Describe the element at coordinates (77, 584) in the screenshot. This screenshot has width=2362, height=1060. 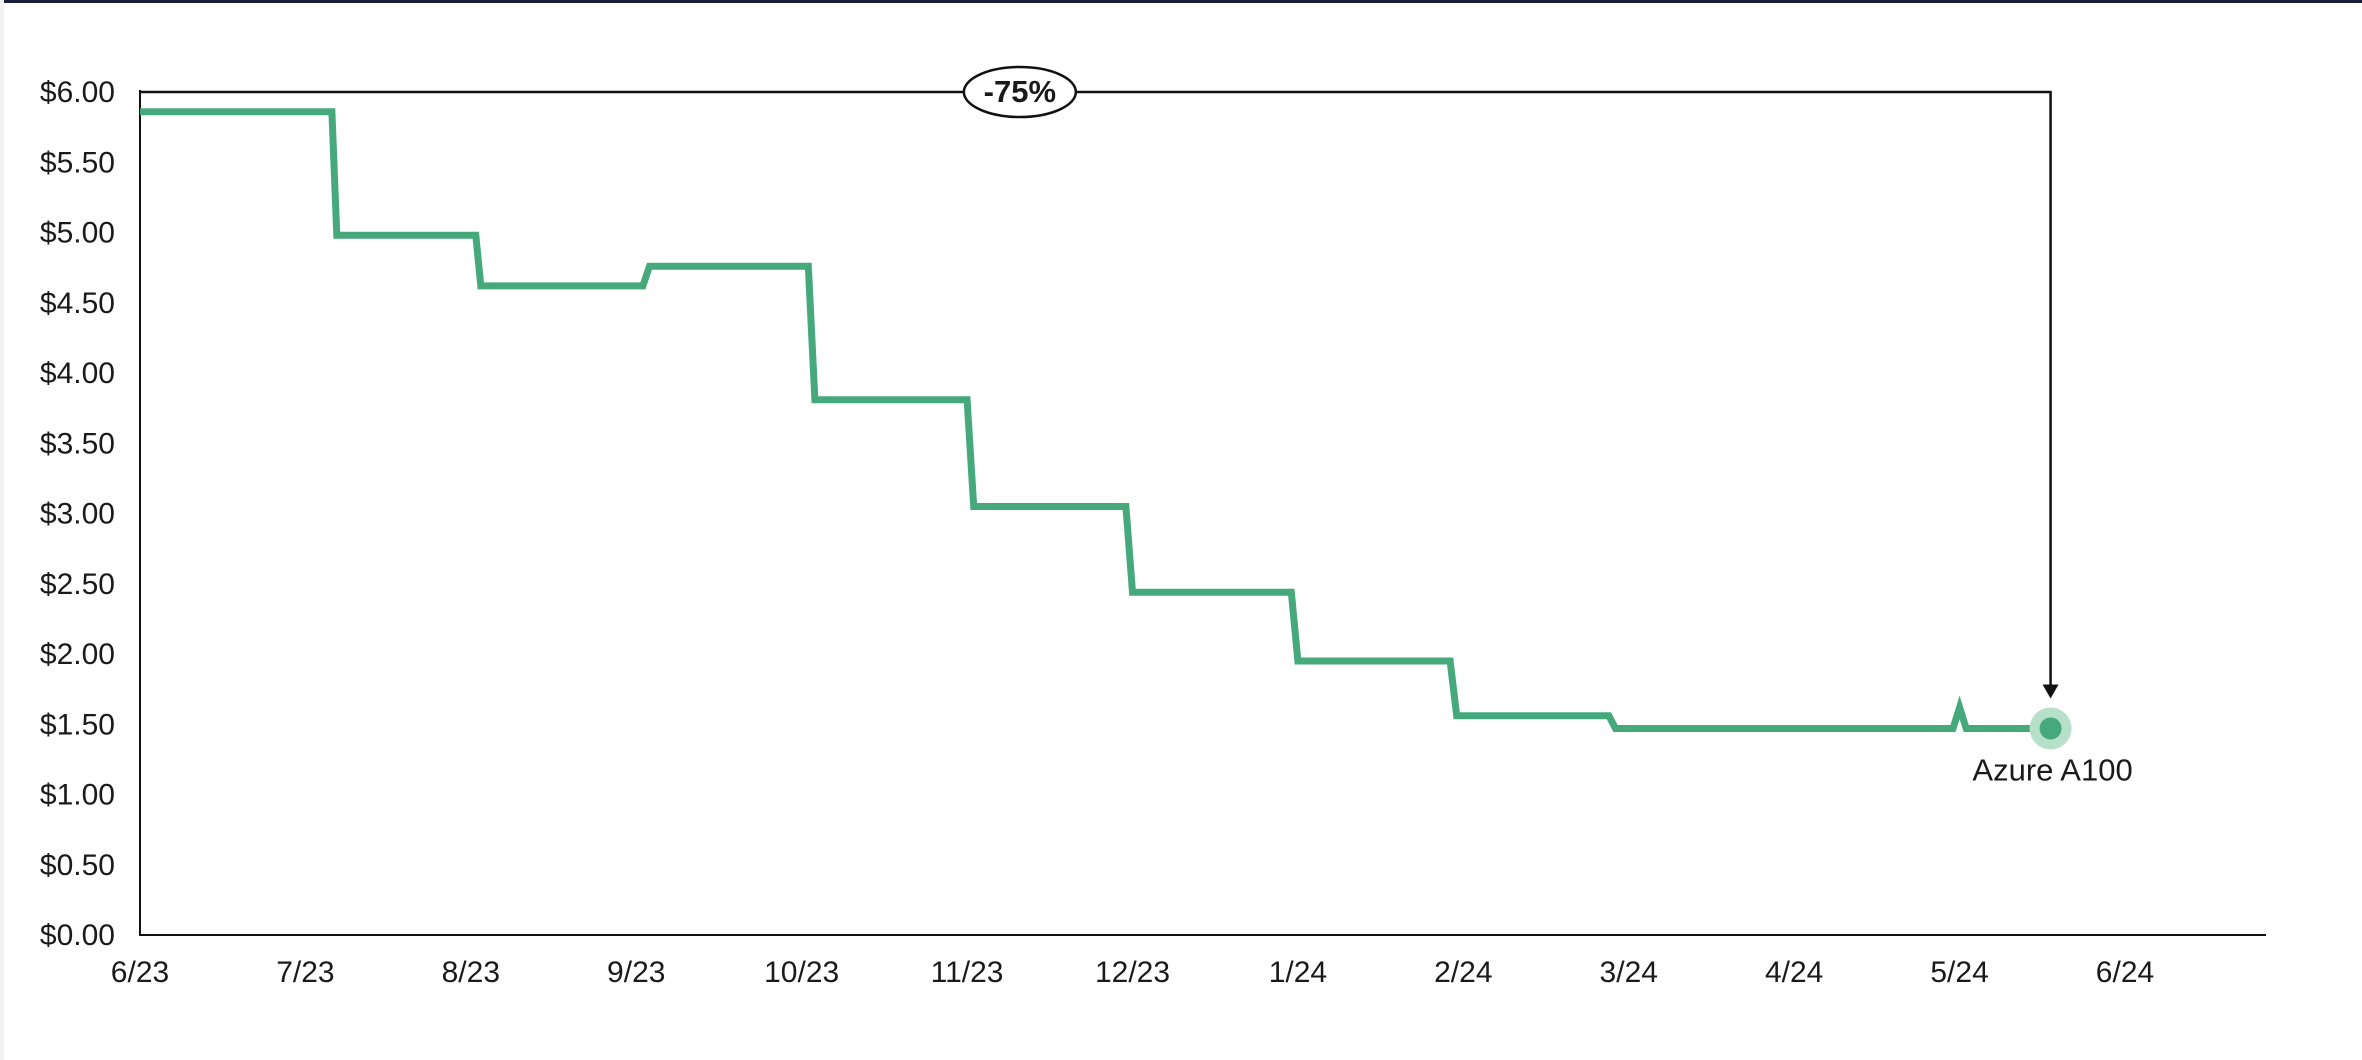
I see `y-tick-label: $2.50` at that location.